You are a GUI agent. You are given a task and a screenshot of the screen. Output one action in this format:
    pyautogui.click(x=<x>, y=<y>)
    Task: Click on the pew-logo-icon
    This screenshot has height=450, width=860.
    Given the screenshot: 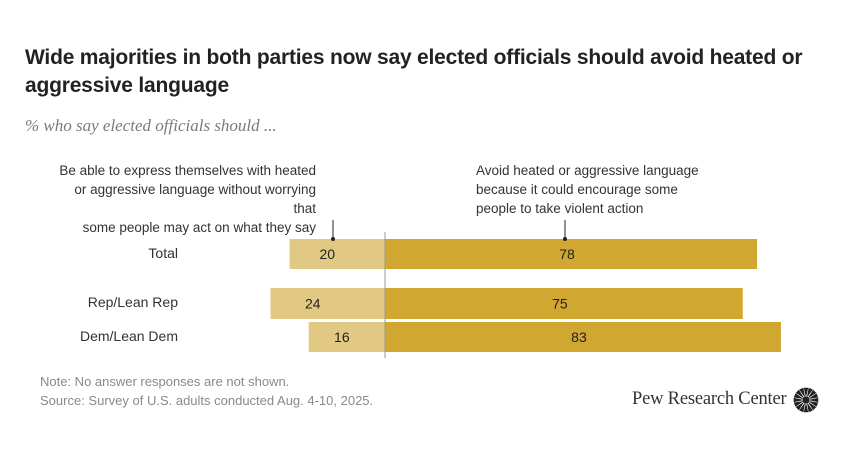 What is the action you would take?
    pyautogui.click(x=806, y=400)
    